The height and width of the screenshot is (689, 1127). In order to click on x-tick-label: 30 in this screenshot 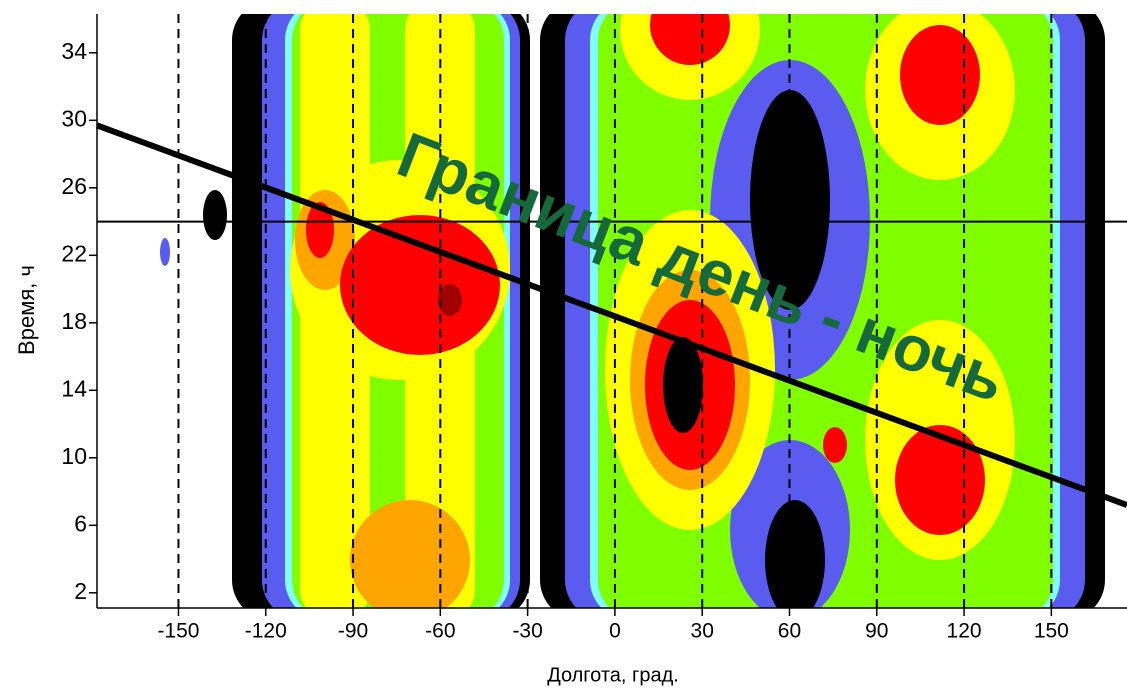, I will do `click(702, 631)`.